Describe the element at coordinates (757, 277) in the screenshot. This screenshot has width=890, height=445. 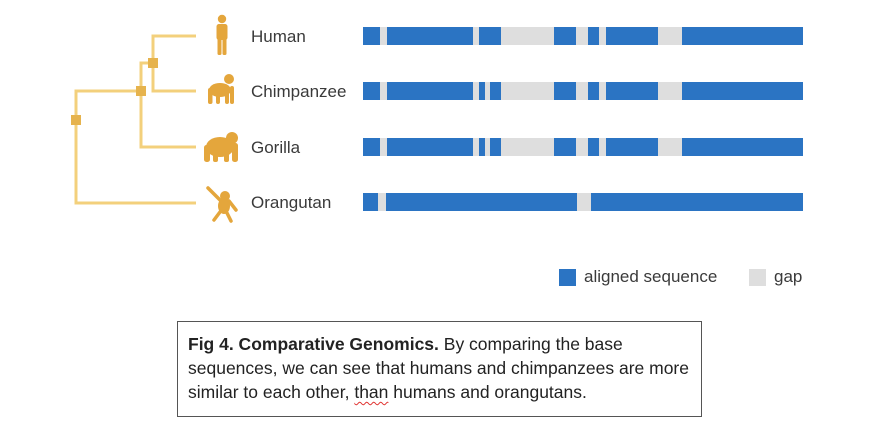
I see `legend-swatch-gap` at that location.